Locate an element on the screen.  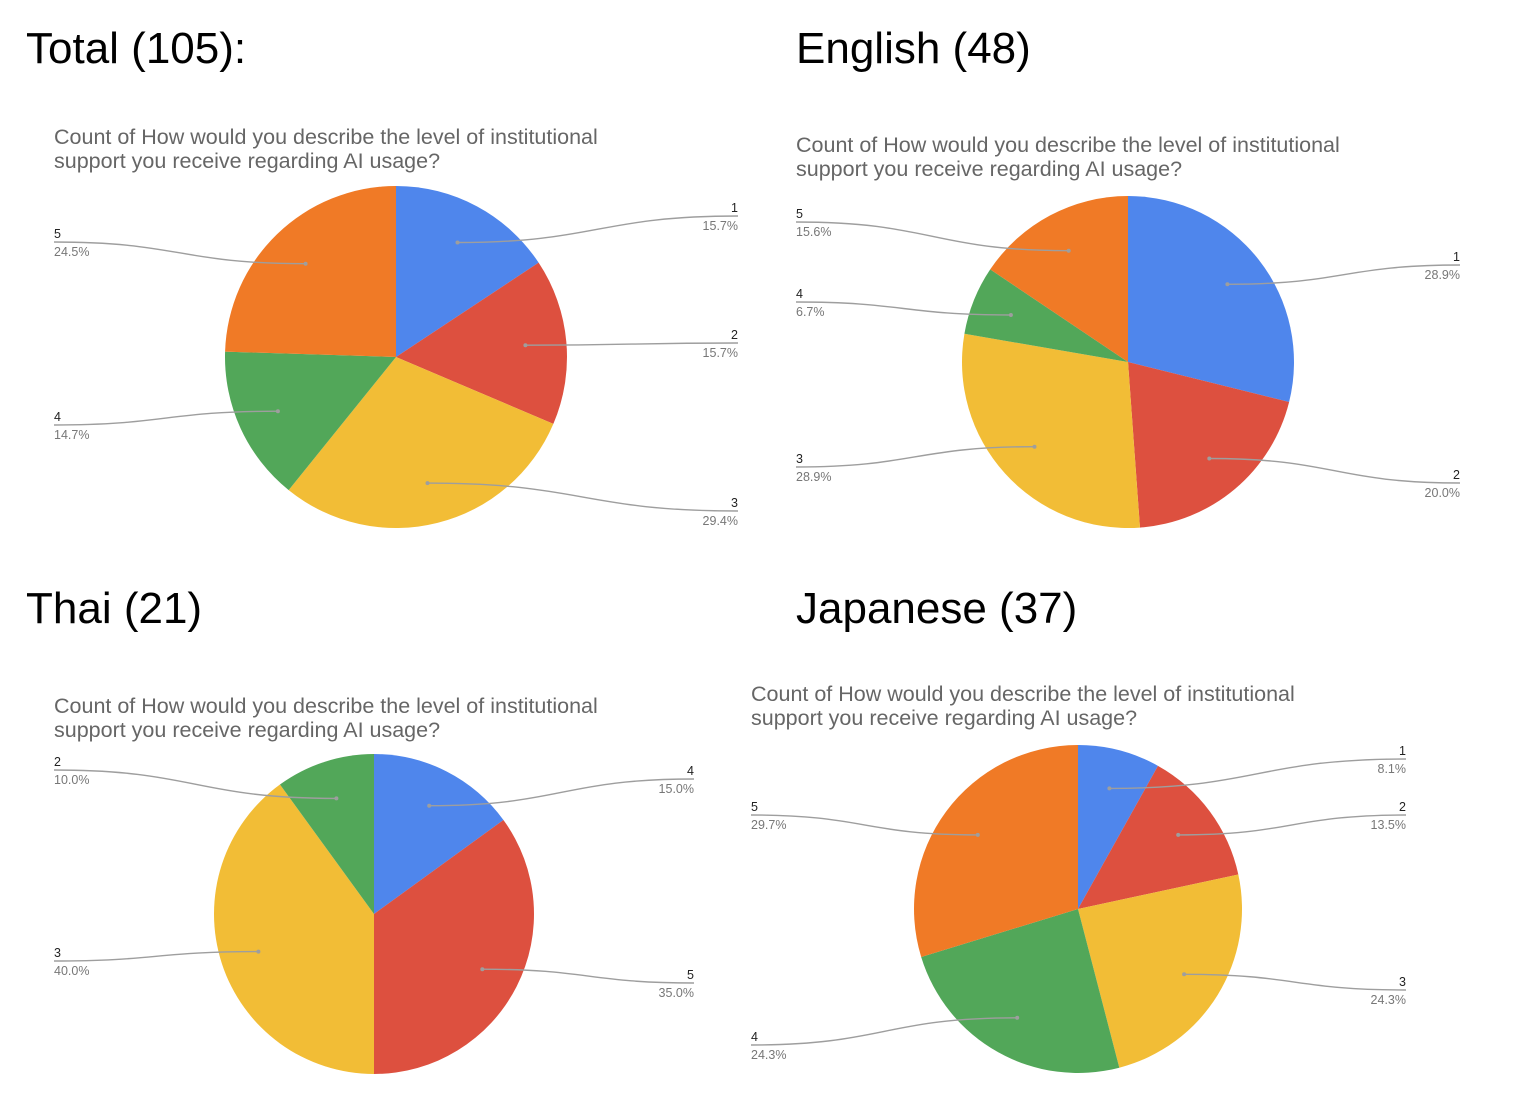
panel-heading-japanese: Japanese (37) is located at coordinates (937, 608).